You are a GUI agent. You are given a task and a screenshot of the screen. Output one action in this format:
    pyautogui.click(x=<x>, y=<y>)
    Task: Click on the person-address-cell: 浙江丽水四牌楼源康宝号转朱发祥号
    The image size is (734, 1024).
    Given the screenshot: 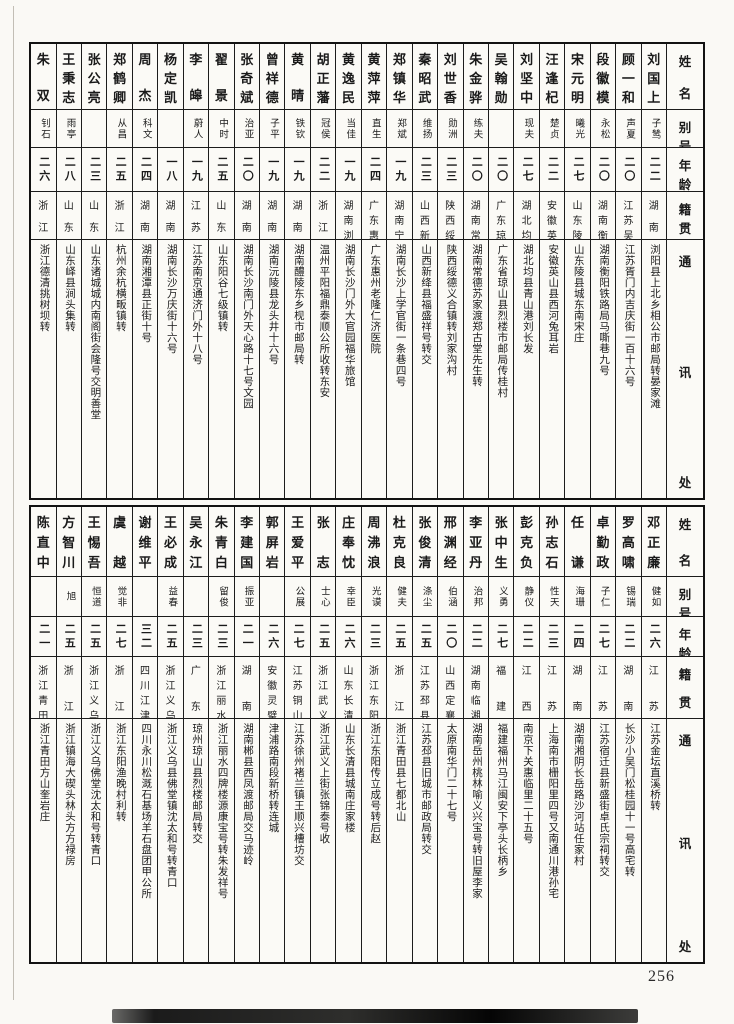 What is the action you would take?
    pyautogui.click(x=221, y=840)
    